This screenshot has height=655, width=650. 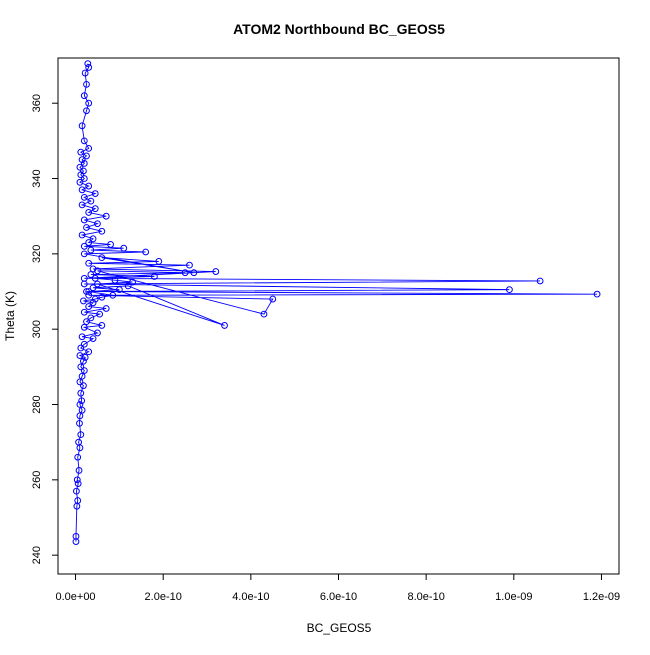 I want to click on y-tick-label: 340, so click(x=37, y=178).